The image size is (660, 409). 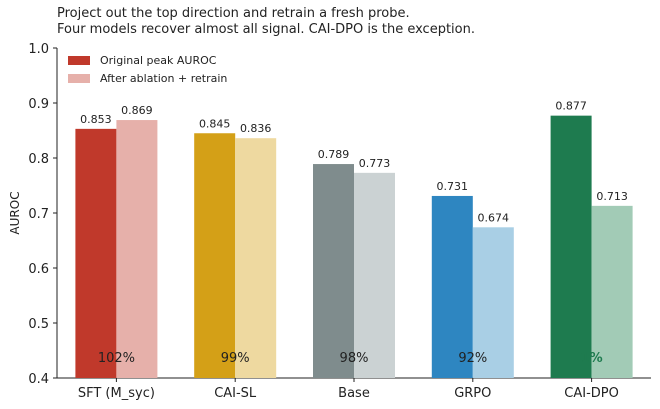 I want to click on y-tick-label: 1.0, so click(x=38, y=49).